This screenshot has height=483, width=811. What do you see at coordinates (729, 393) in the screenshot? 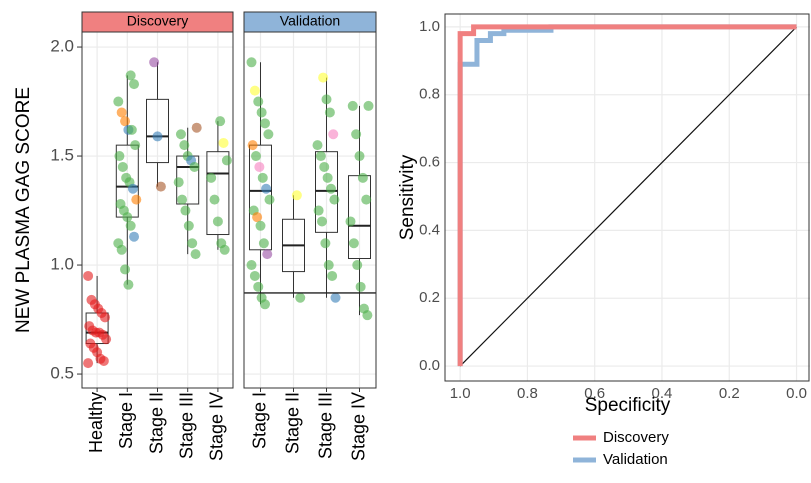
I see `x-tick-label: 0.2` at bounding box center [729, 393].